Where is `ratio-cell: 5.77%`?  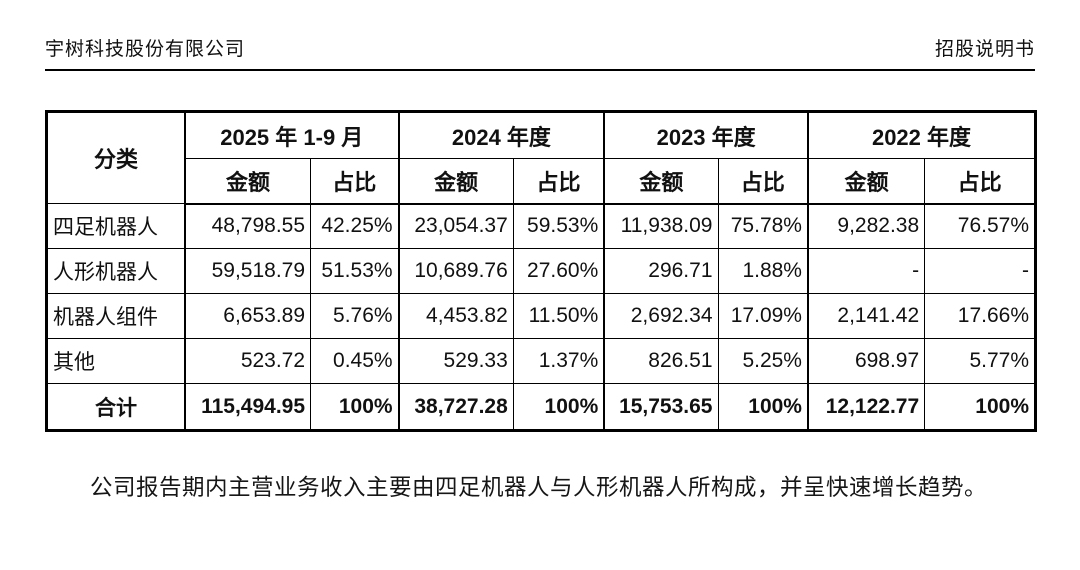 ratio-cell: 5.77% is located at coordinates (980, 361).